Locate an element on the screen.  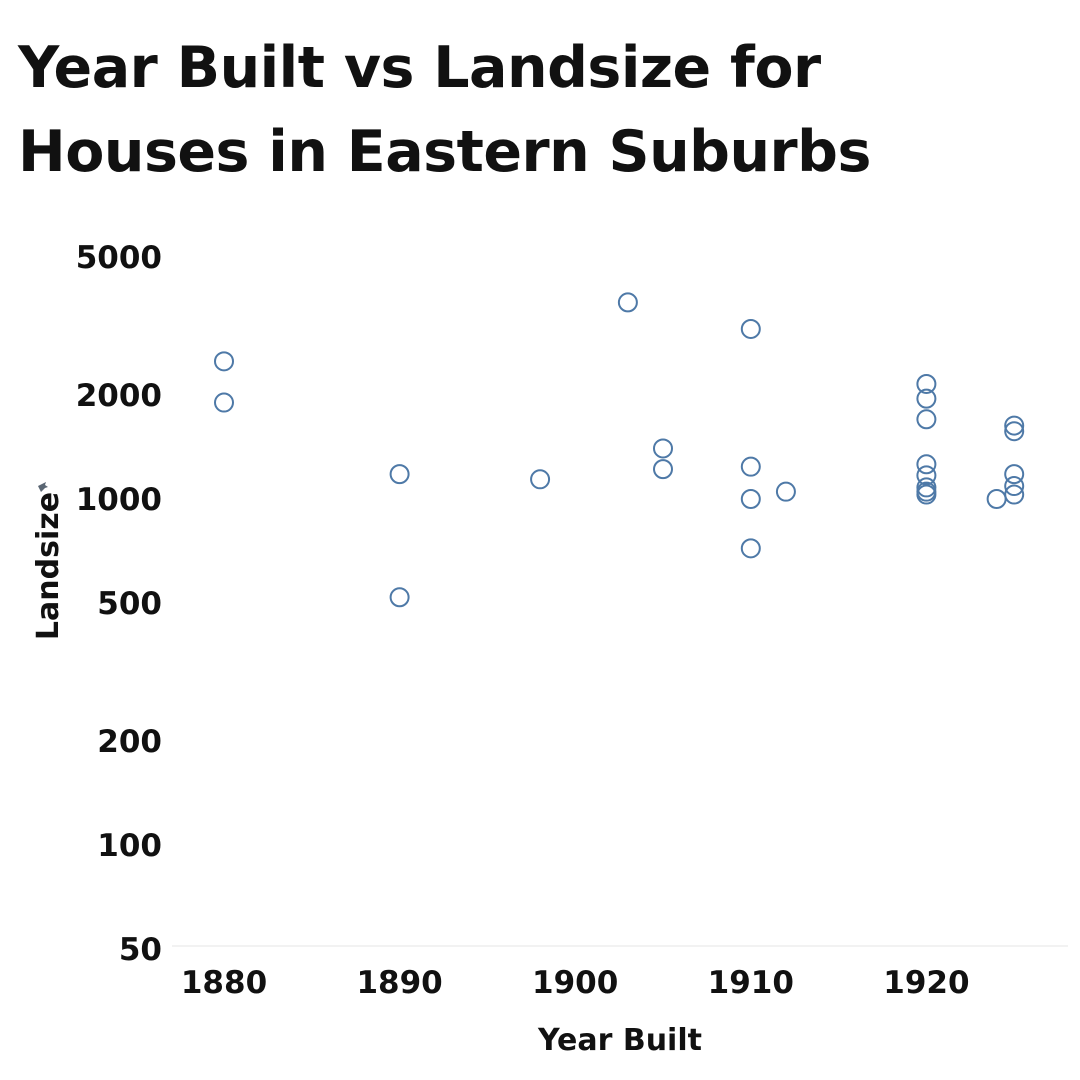
x-tick-labels: 1880 1890 1900 1910 1920 is located at coordinates (575, 983).